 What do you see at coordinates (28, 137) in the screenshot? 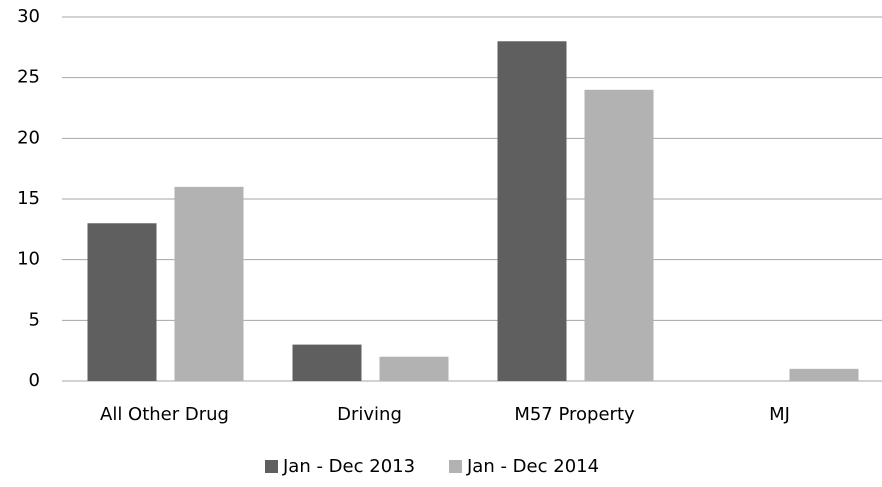
I see `y-tick-label: 20` at bounding box center [28, 137].